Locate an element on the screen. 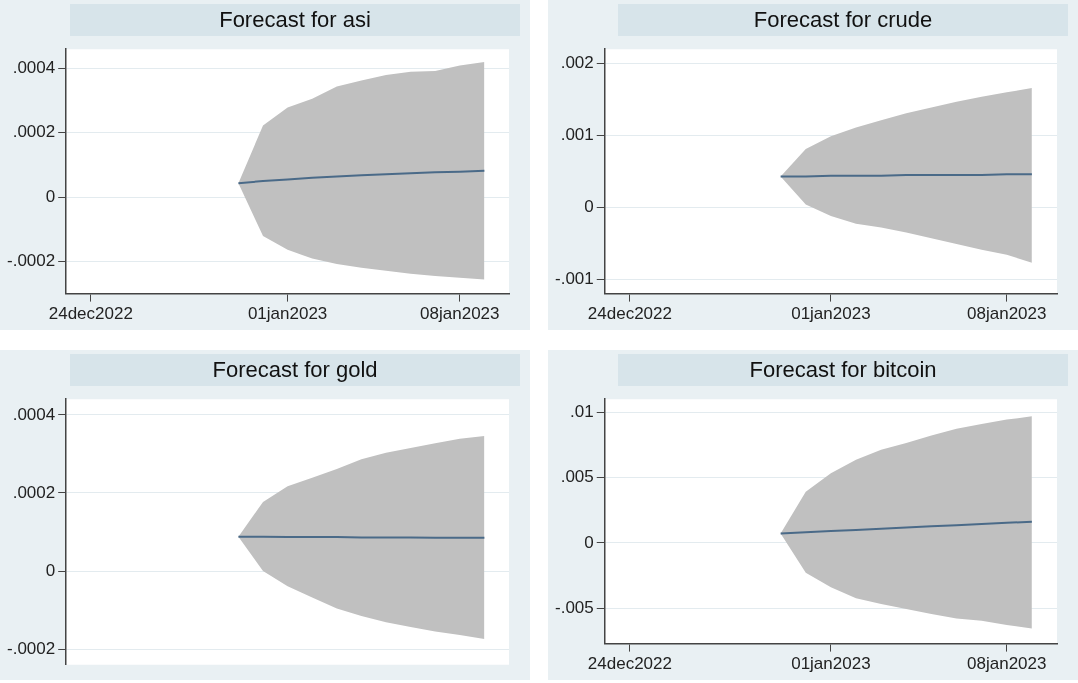 Image resolution: width=1078 pixels, height=683 pixels. y-tick-label: .01 is located at coordinates (582, 411).